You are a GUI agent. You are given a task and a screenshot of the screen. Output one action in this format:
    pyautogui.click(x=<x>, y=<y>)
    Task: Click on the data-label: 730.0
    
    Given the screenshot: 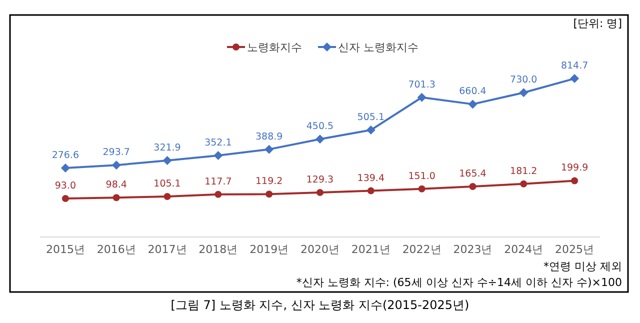 What is the action you would take?
    pyautogui.click(x=524, y=80)
    